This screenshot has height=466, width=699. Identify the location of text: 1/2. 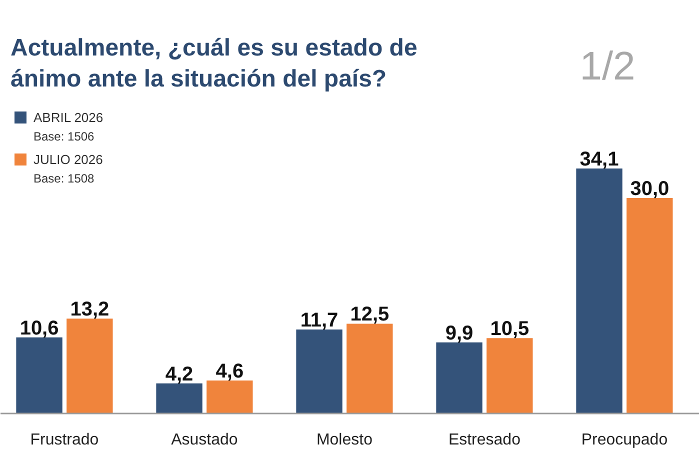
(608, 66).